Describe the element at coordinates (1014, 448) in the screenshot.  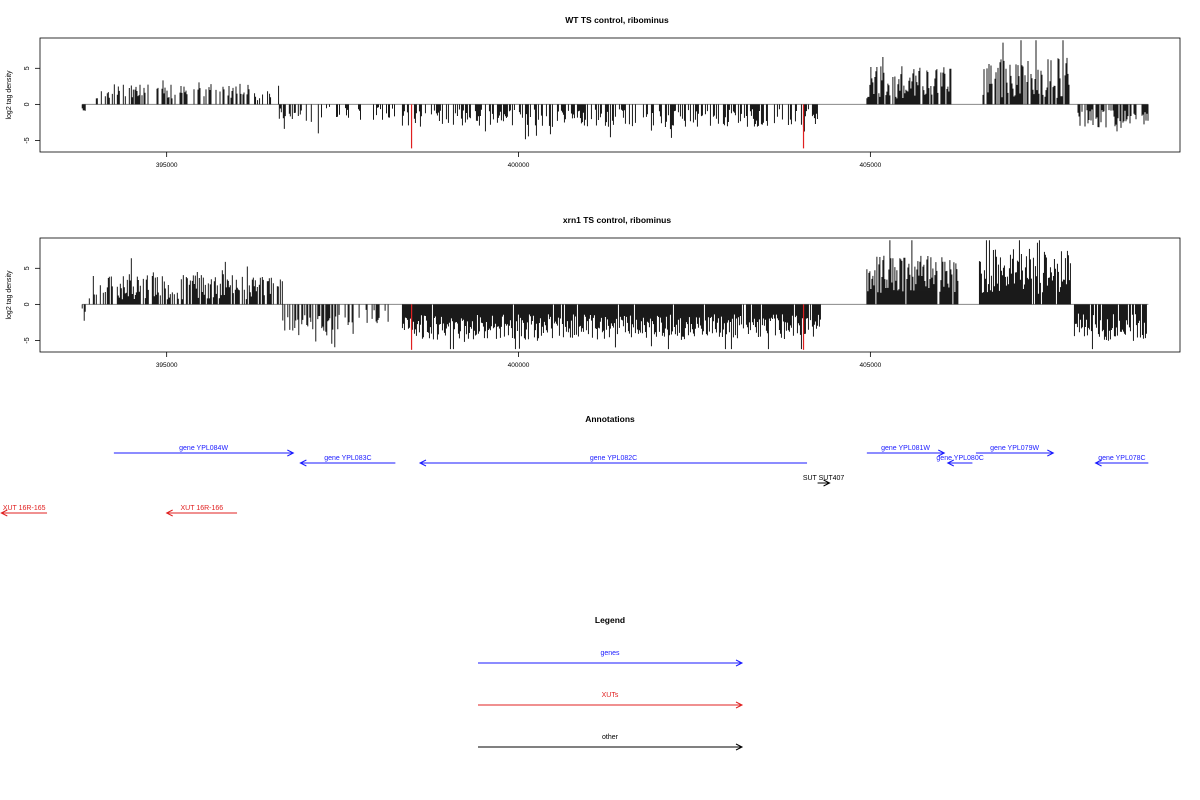
I see `feature-label: gene YPL079W` at that location.